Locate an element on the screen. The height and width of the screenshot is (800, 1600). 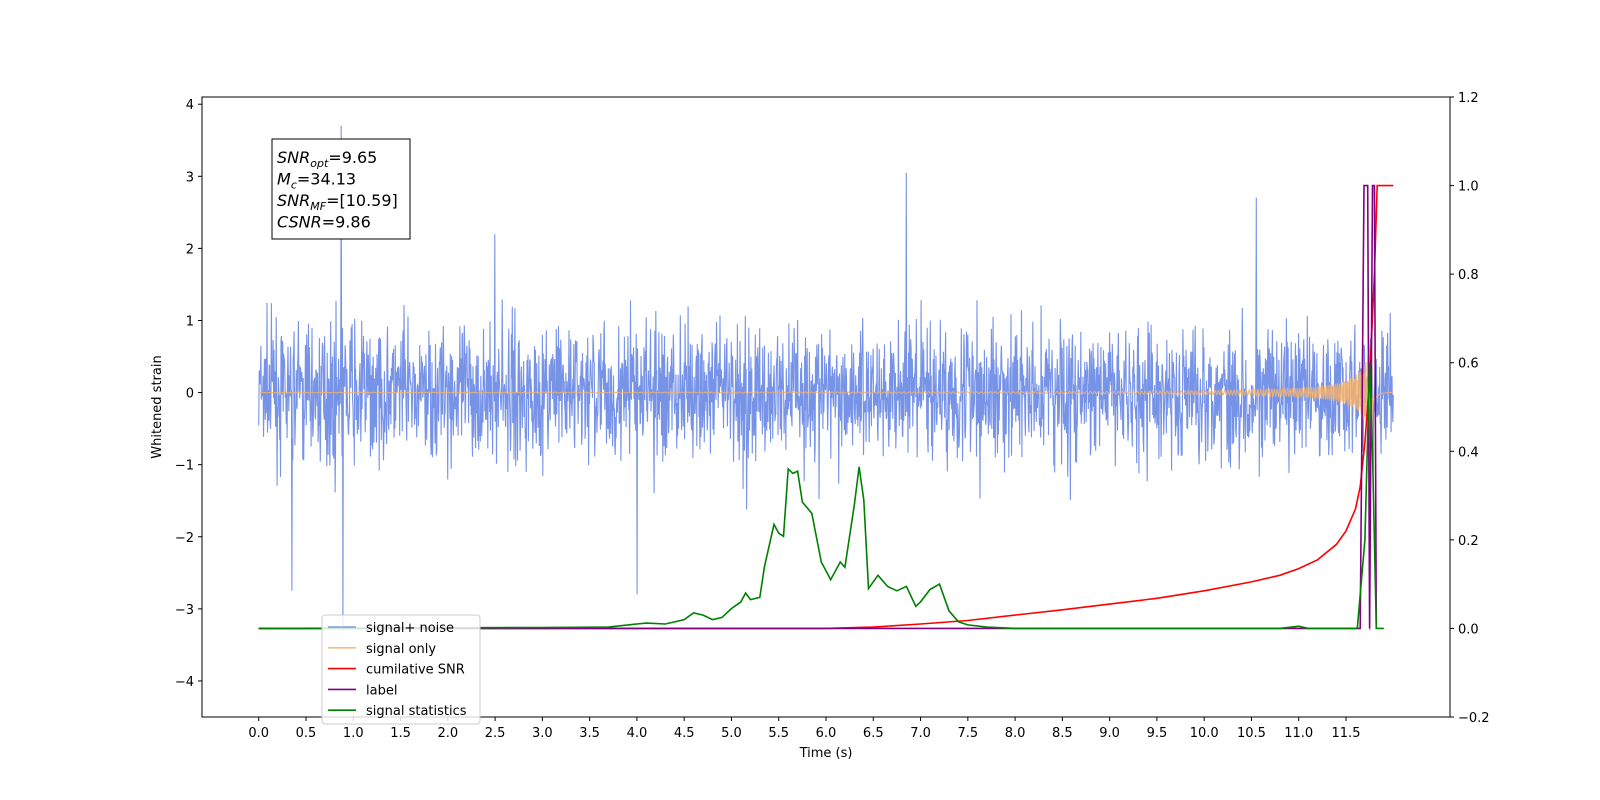
y-left-tick-label-3: 1 is located at coordinates (190, 321).